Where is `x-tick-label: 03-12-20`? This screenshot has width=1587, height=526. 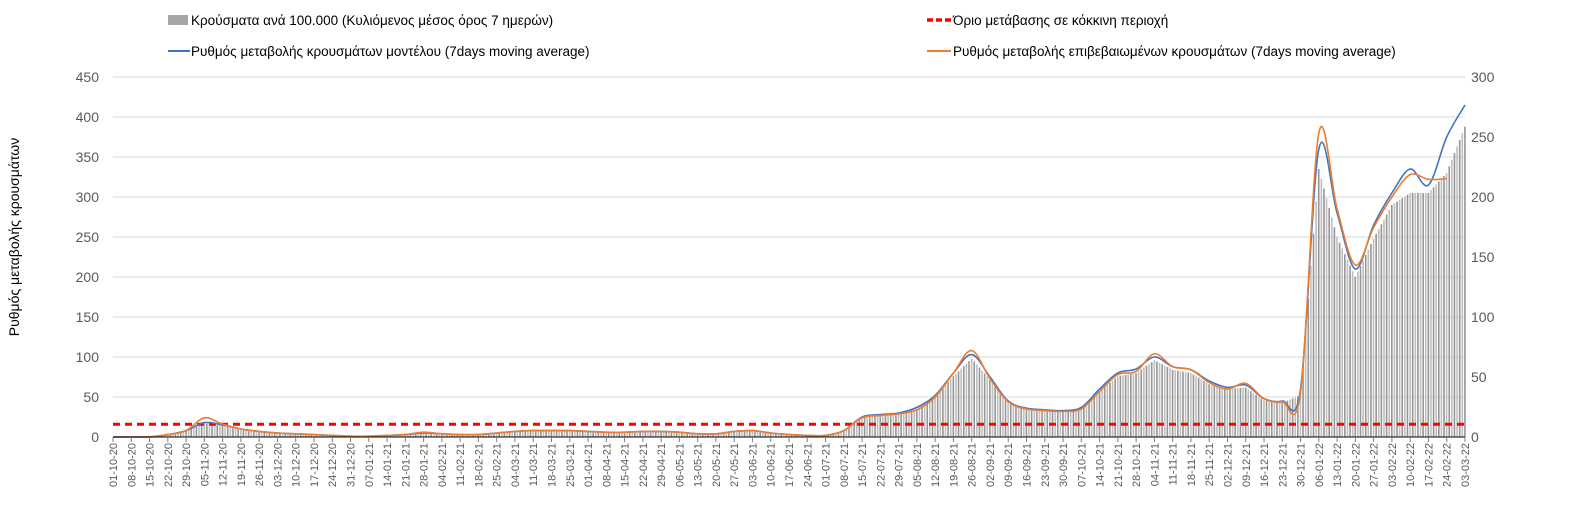
x-tick-label: 03-12-20 is located at coordinates (278, 465).